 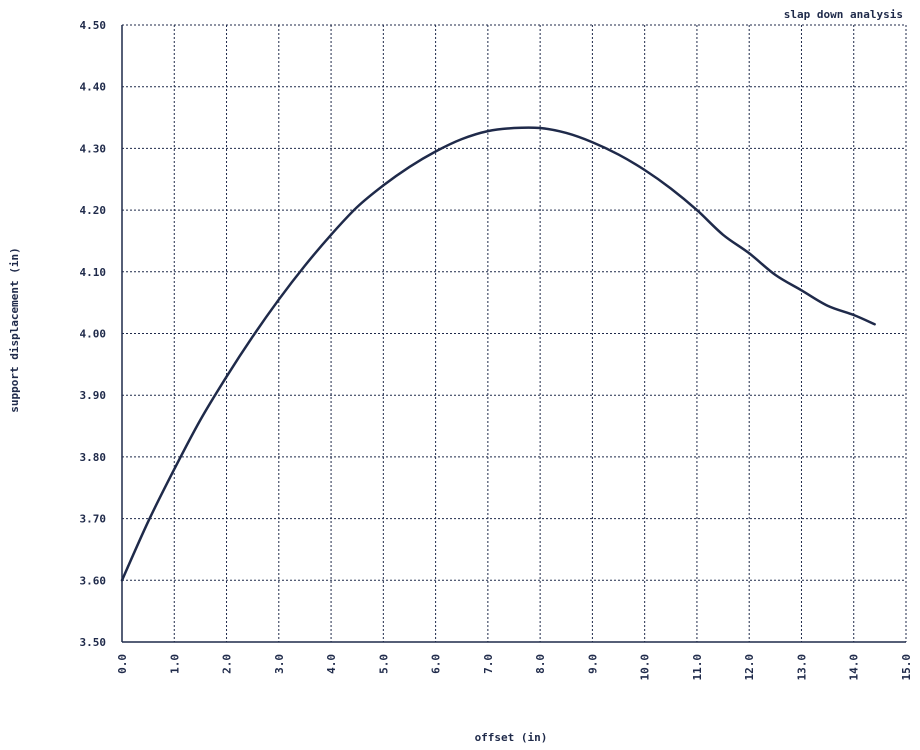 I want to click on x-tick-label: 4.0, so click(x=331, y=664).